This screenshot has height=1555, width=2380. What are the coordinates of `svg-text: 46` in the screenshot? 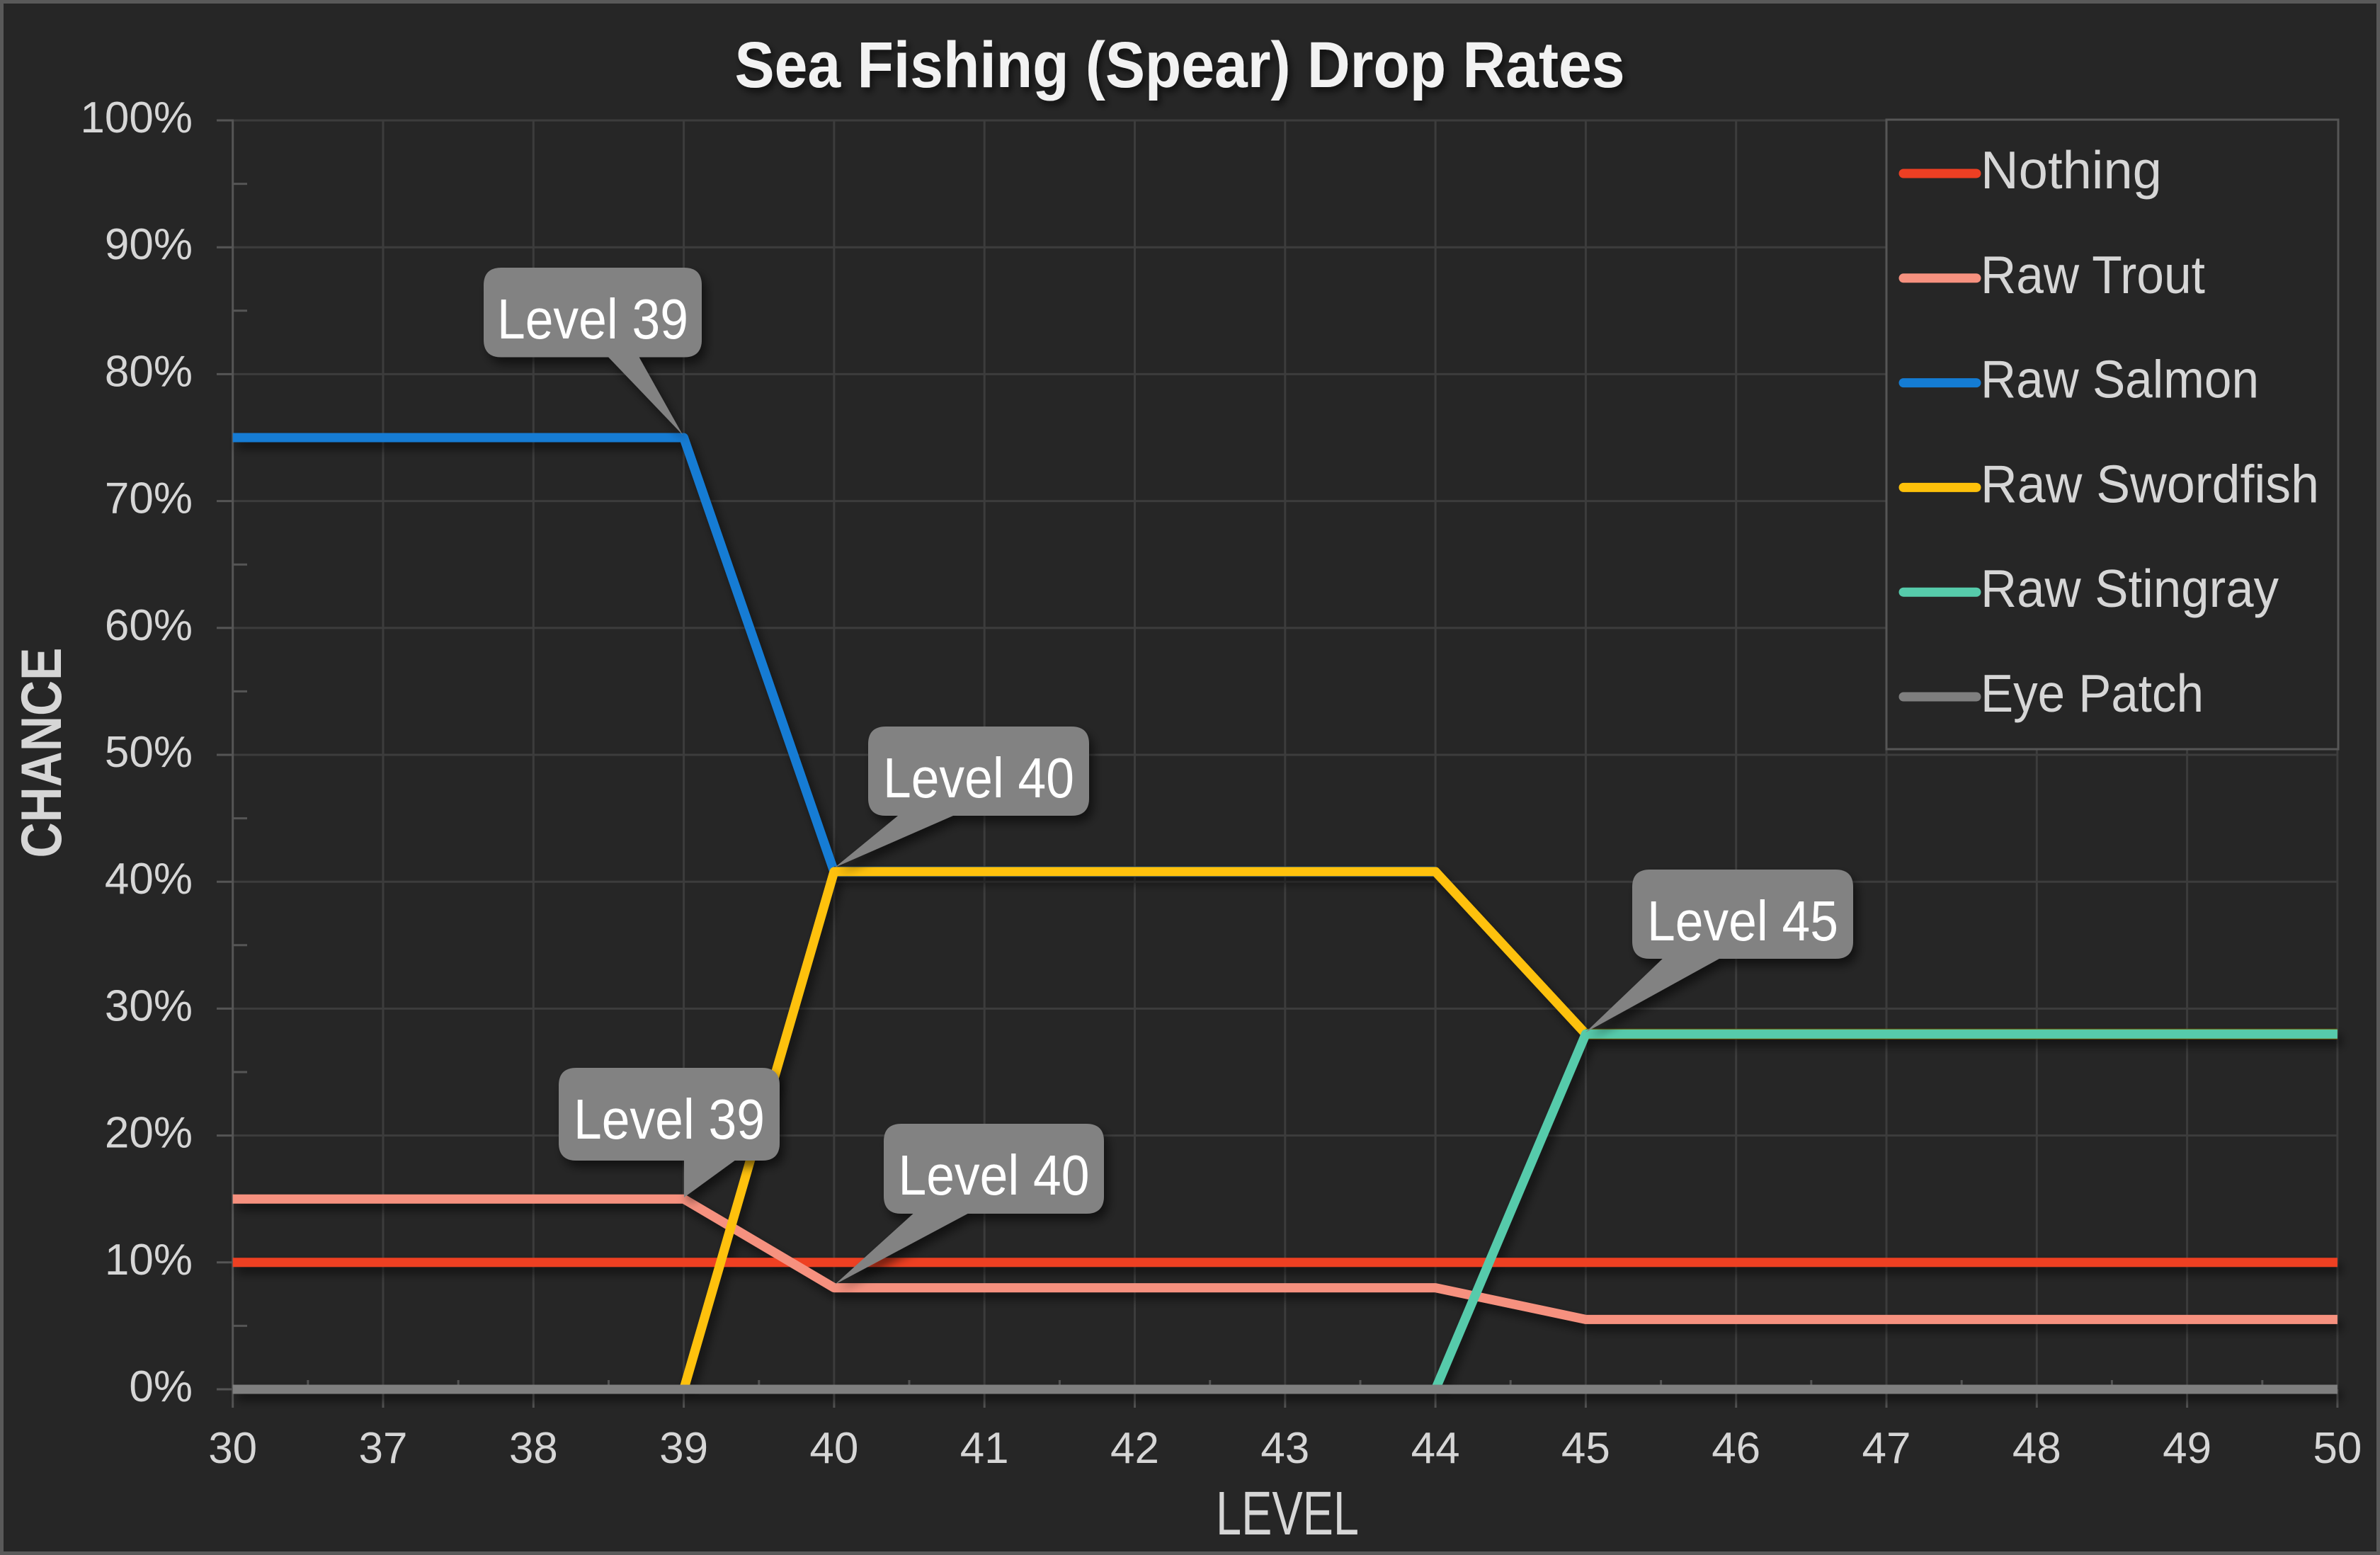 It's located at (1736, 1449).